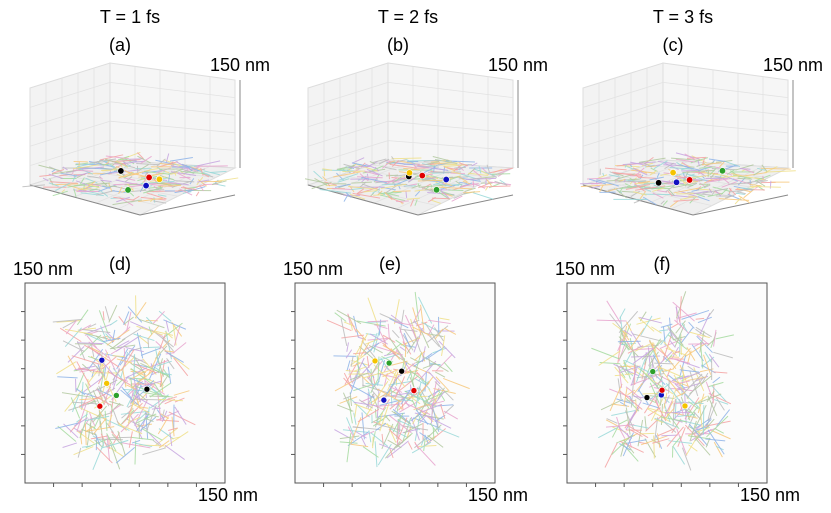  Describe the element at coordinates (43, 269) in the screenshot. I see `scale-label: 150 nm` at that location.